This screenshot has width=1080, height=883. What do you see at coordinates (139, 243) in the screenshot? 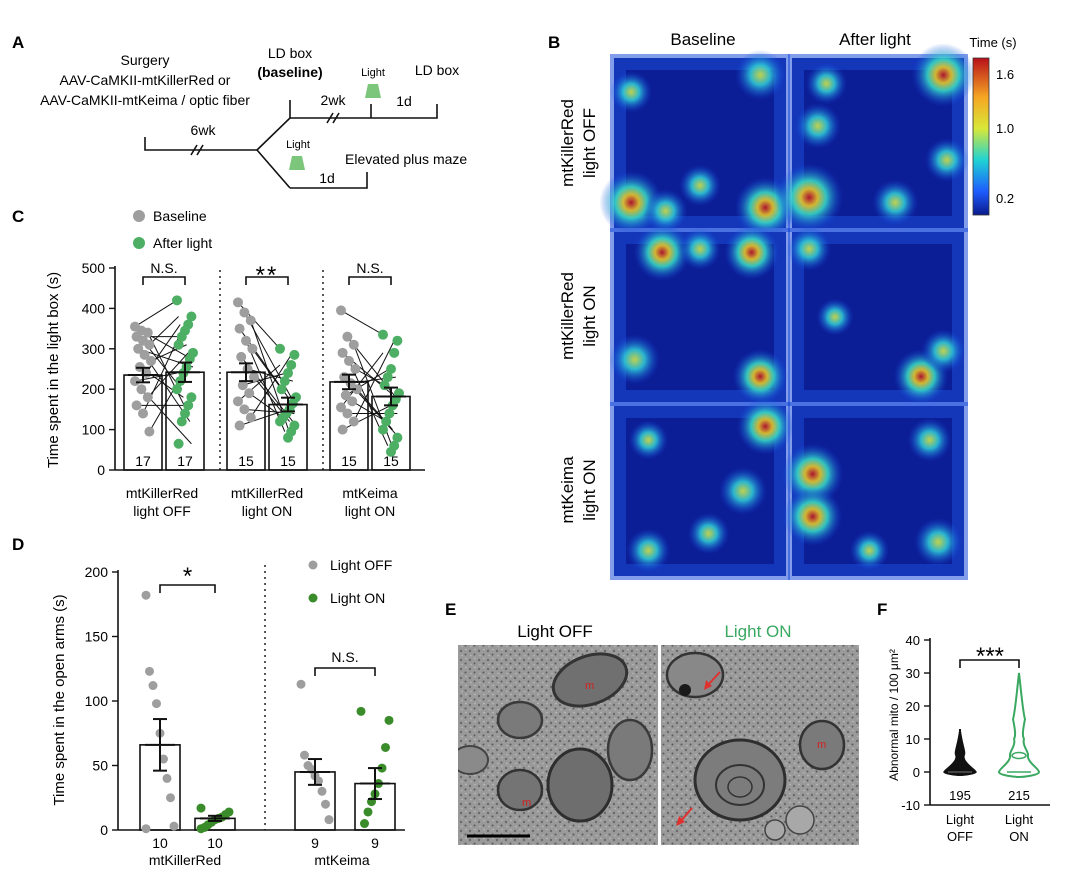
I see `legend-after-light-marker` at bounding box center [139, 243].